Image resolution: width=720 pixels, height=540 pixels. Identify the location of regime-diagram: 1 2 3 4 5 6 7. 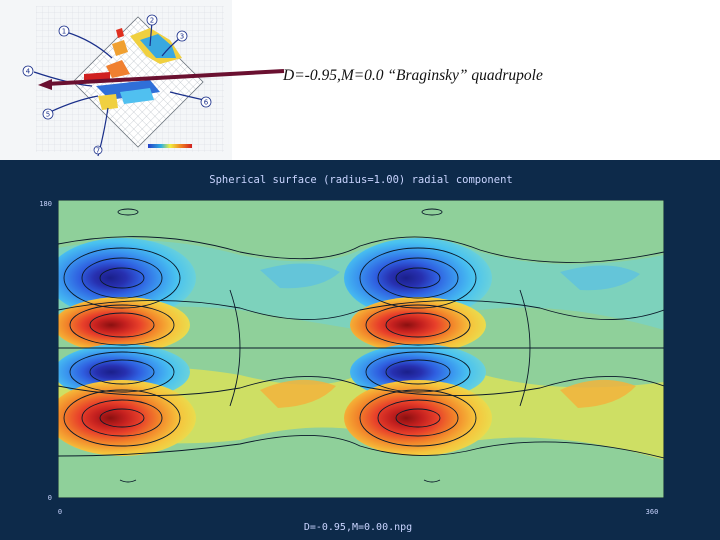
(116, 80).